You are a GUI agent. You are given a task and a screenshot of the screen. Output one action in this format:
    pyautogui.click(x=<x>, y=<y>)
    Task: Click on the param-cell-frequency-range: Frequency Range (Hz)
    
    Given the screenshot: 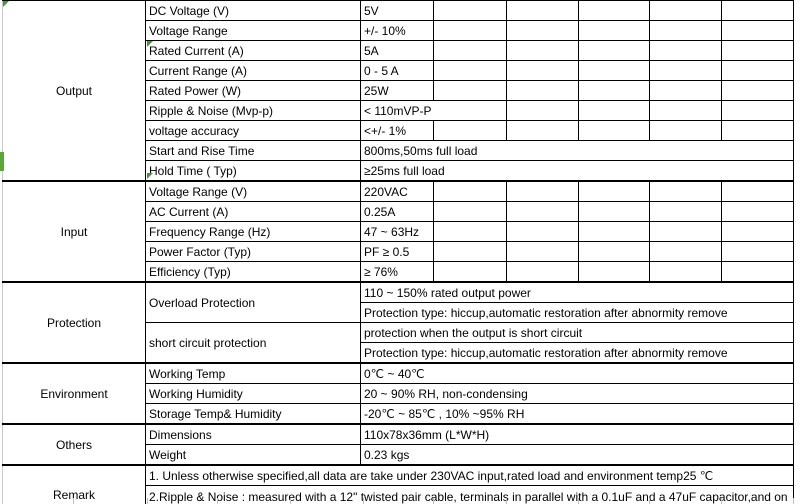 What is the action you would take?
    pyautogui.click(x=253, y=231)
    